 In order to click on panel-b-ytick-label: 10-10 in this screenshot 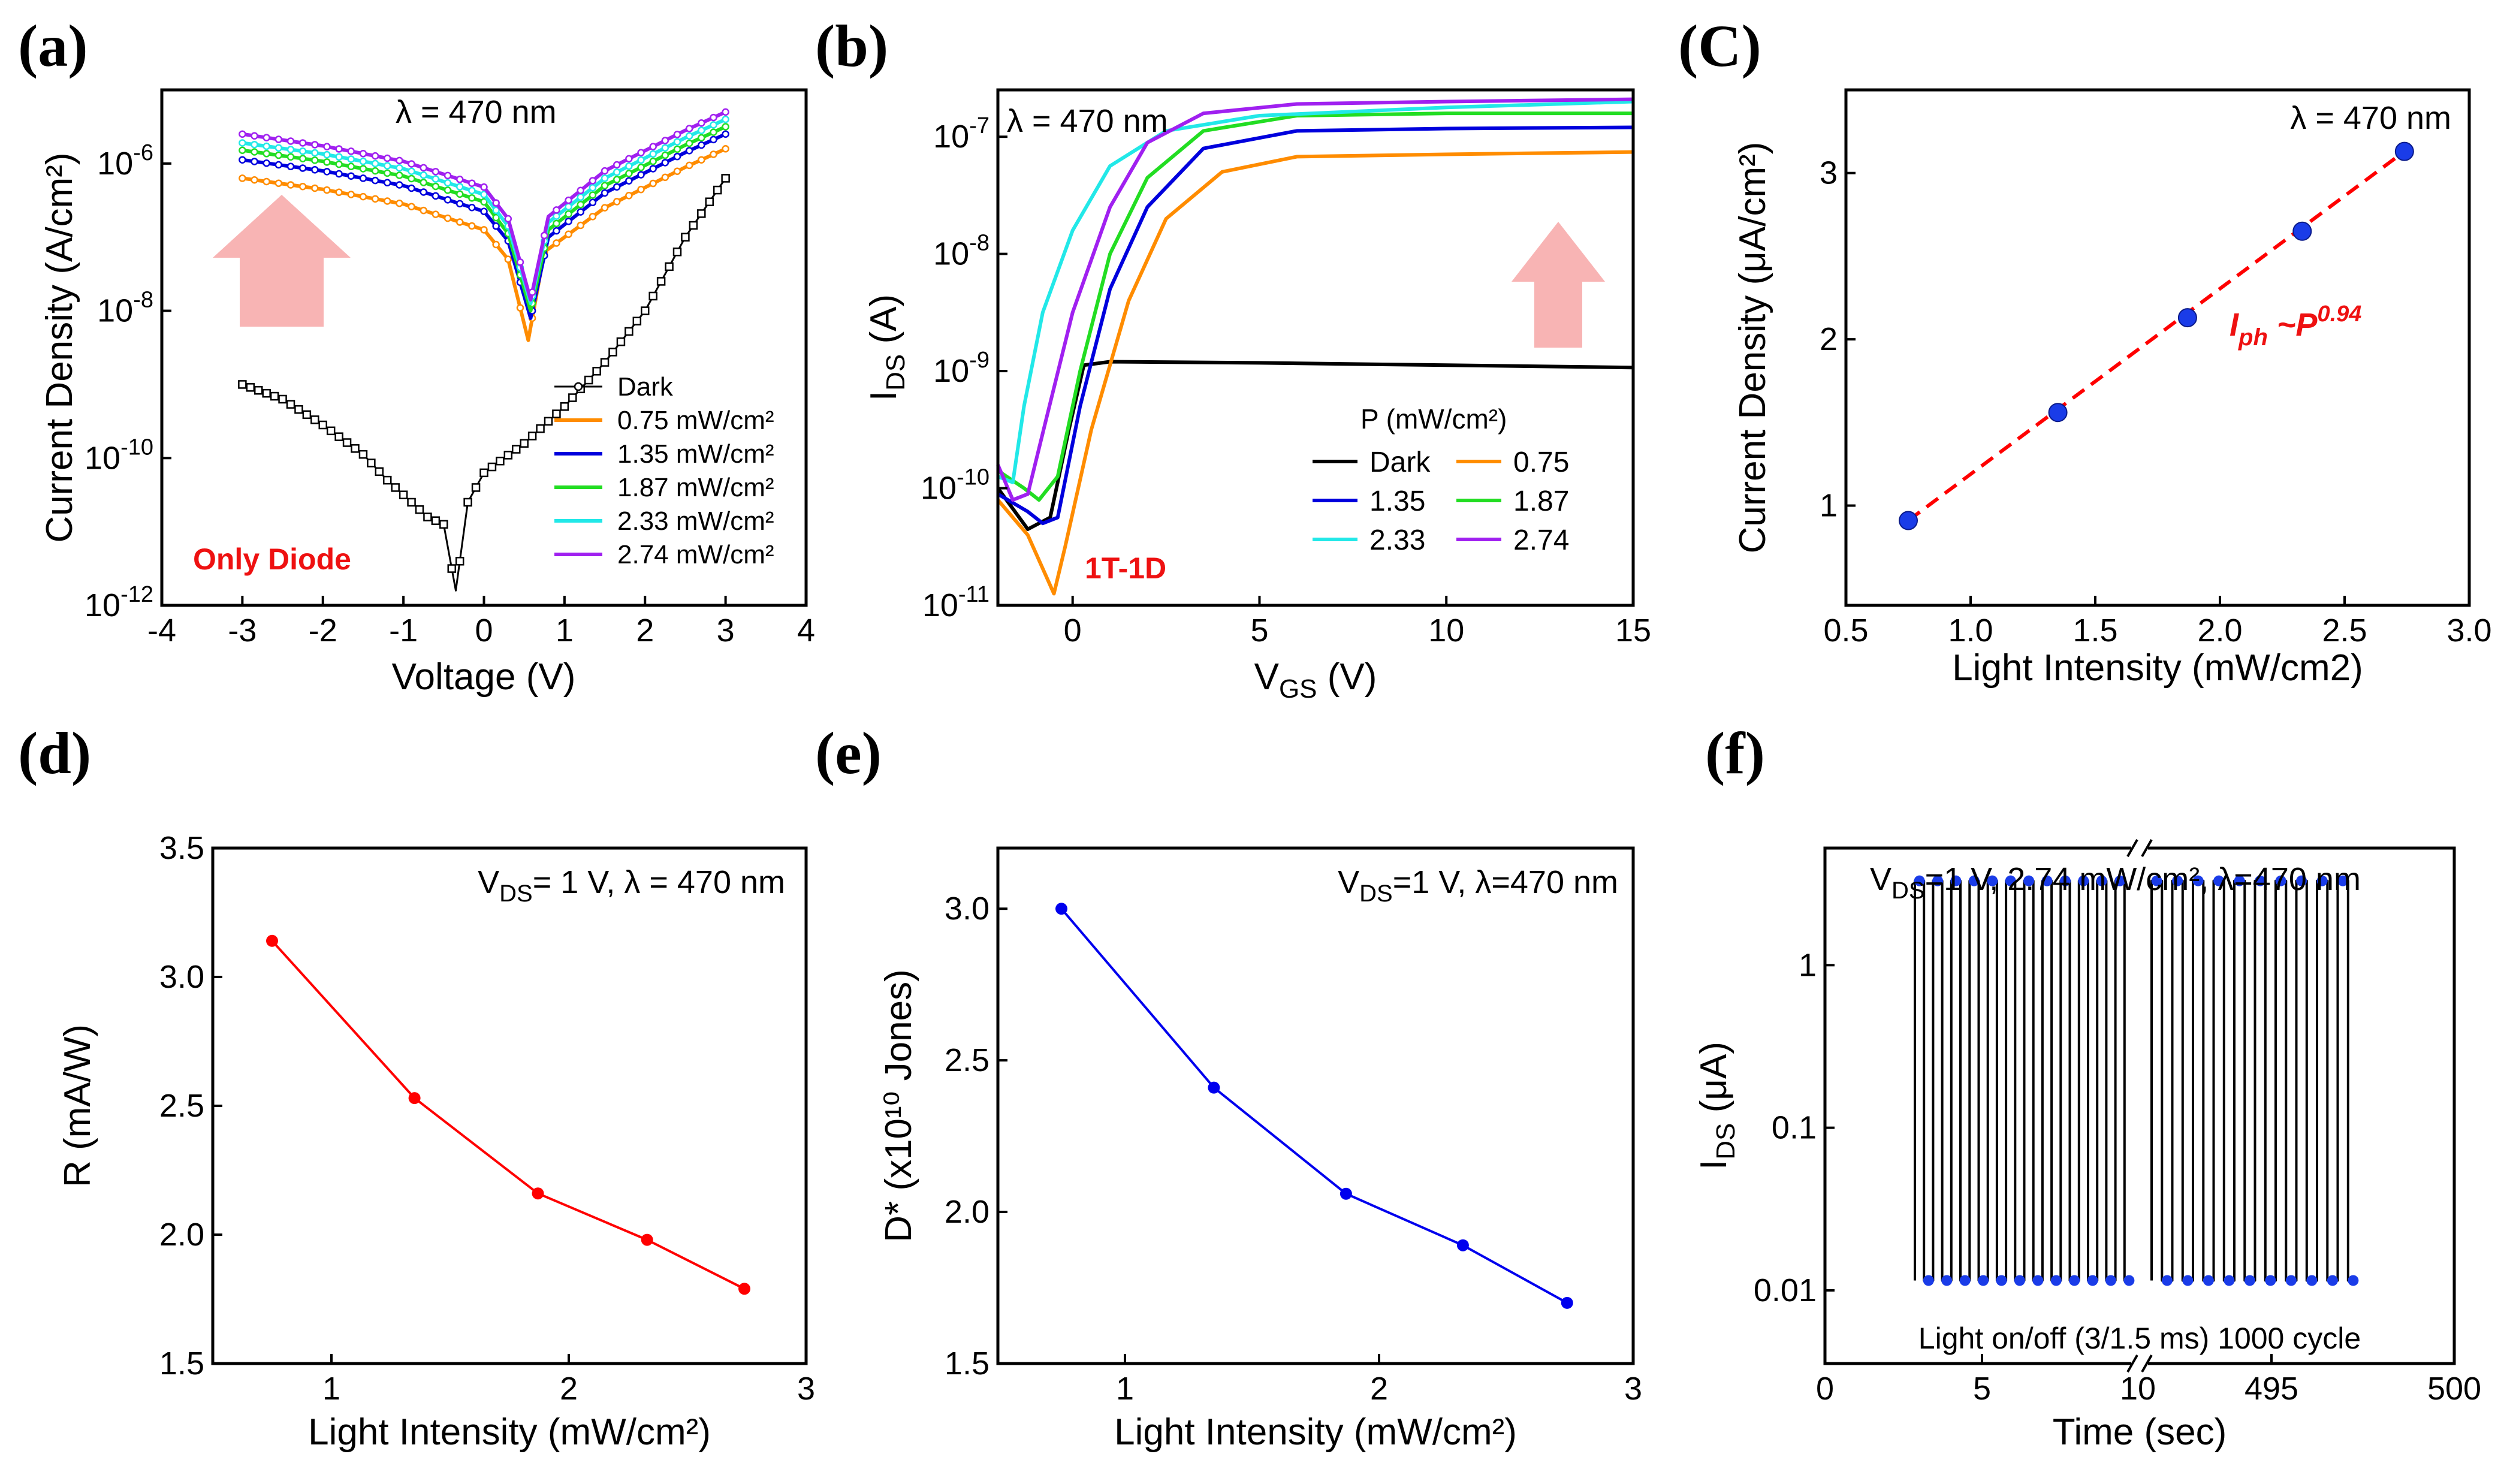, I will do `click(955, 486)`.